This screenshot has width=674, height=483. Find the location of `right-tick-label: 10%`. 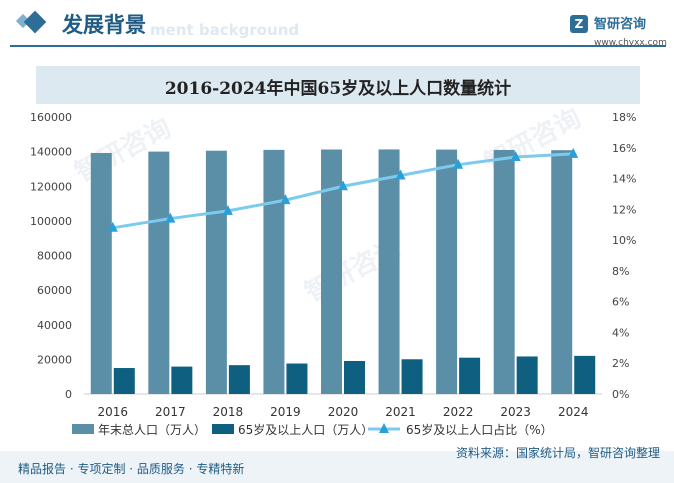

right-tick-label: 10% is located at coordinates (624, 240).